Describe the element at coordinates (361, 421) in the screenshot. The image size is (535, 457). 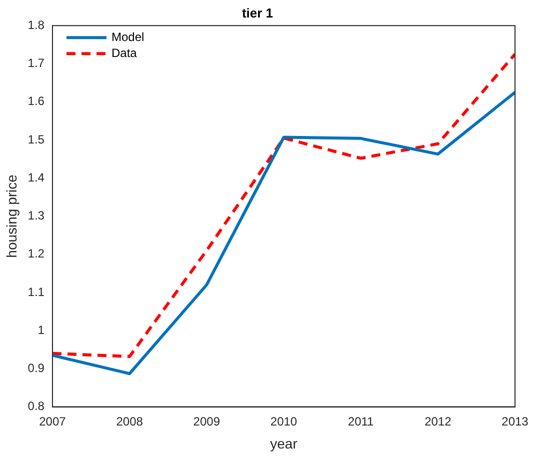
I see `x-tick-label: 2011` at that location.